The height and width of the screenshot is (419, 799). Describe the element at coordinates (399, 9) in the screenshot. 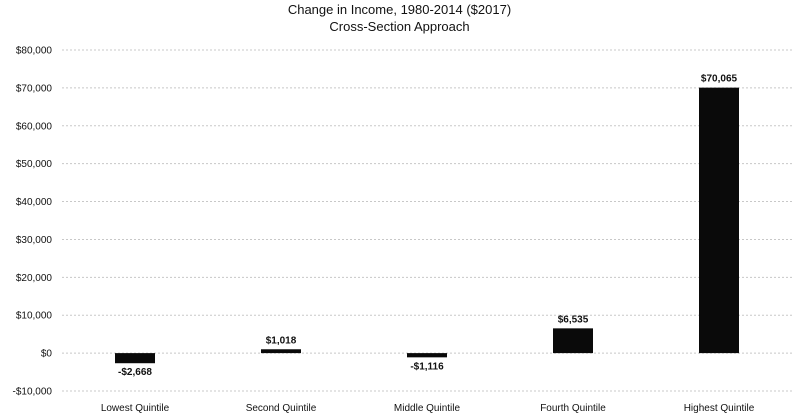

I see `chart-title: Change in Income, 1980-2014 ($2017)` at that location.